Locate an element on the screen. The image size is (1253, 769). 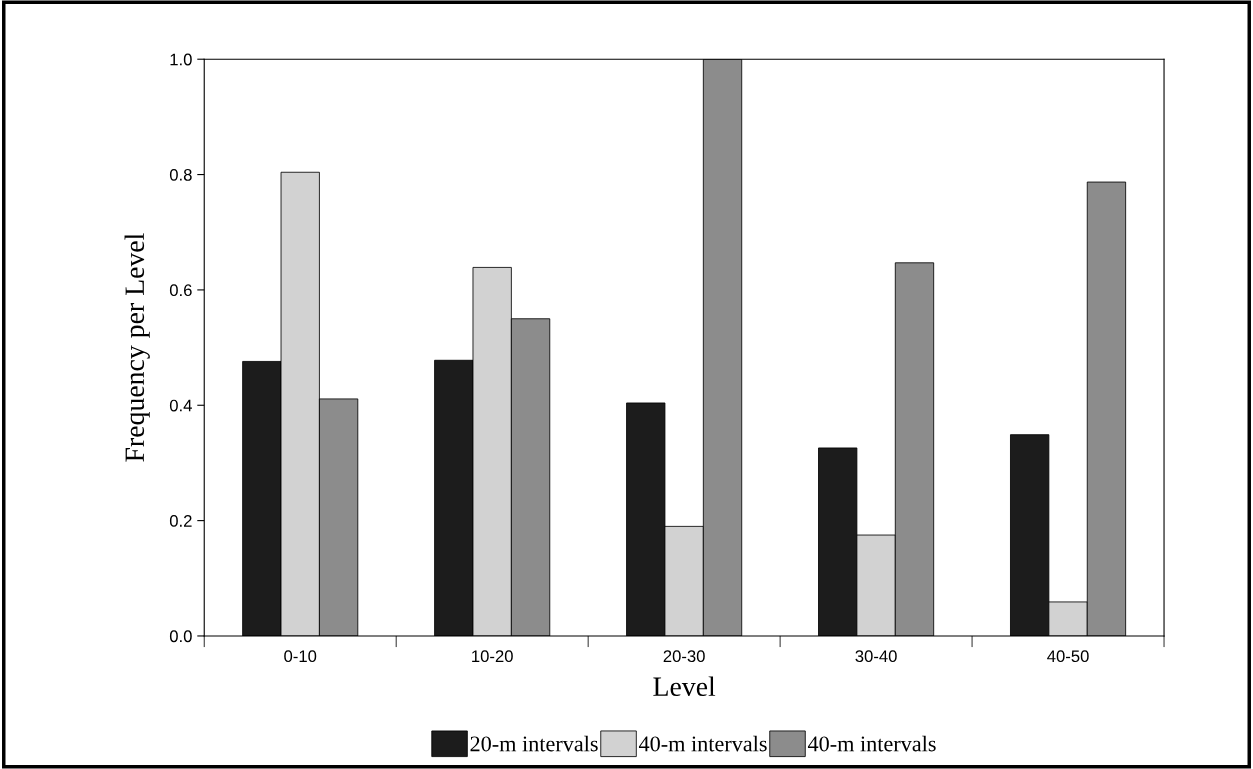
y-tick-label: 0.2 is located at coordinates (180, 521).